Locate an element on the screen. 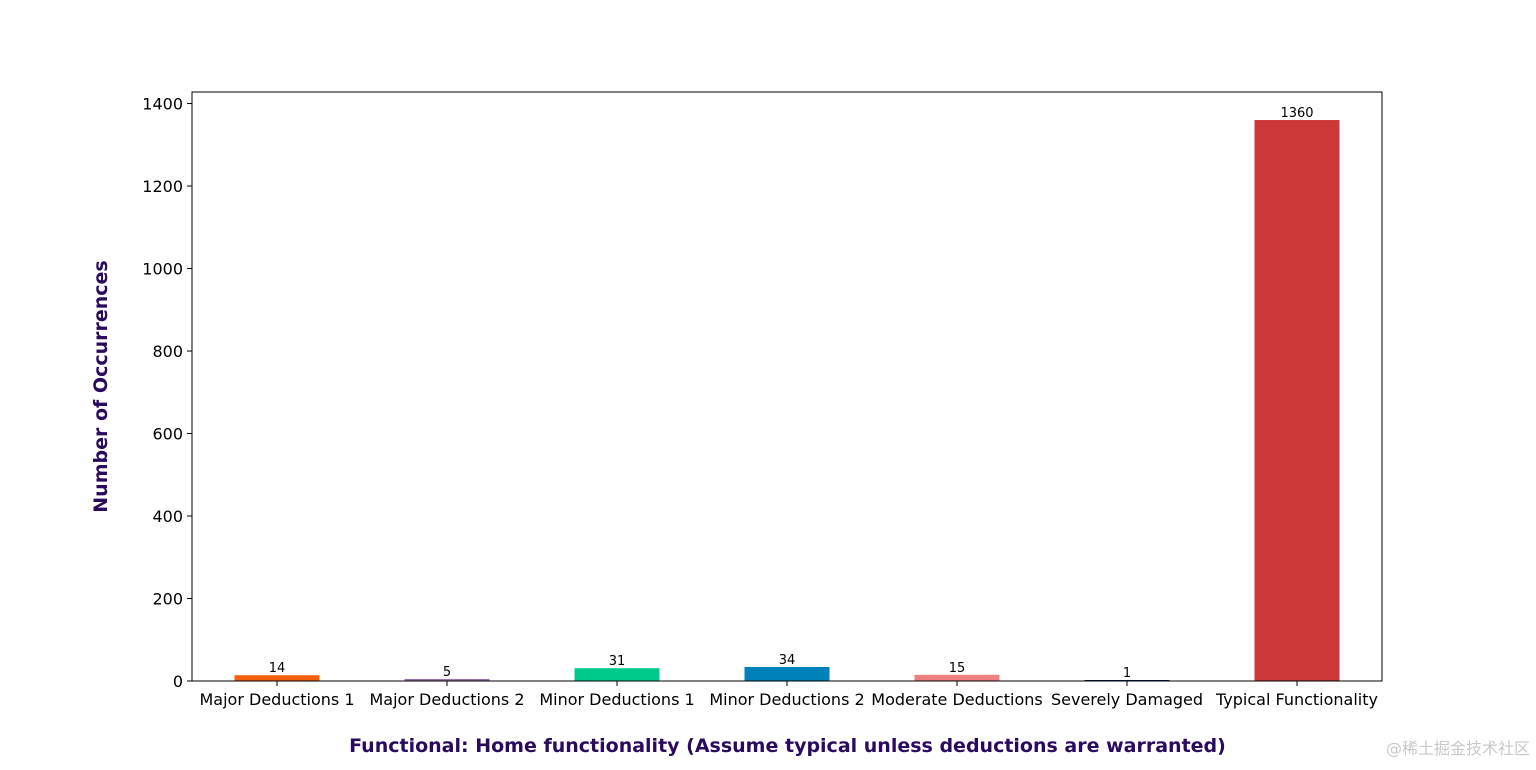 Image resolution: width=1536 pixels, height=770 pixels. x-tick-label: Major Deductions 1 is located at coordinates (276, 699).